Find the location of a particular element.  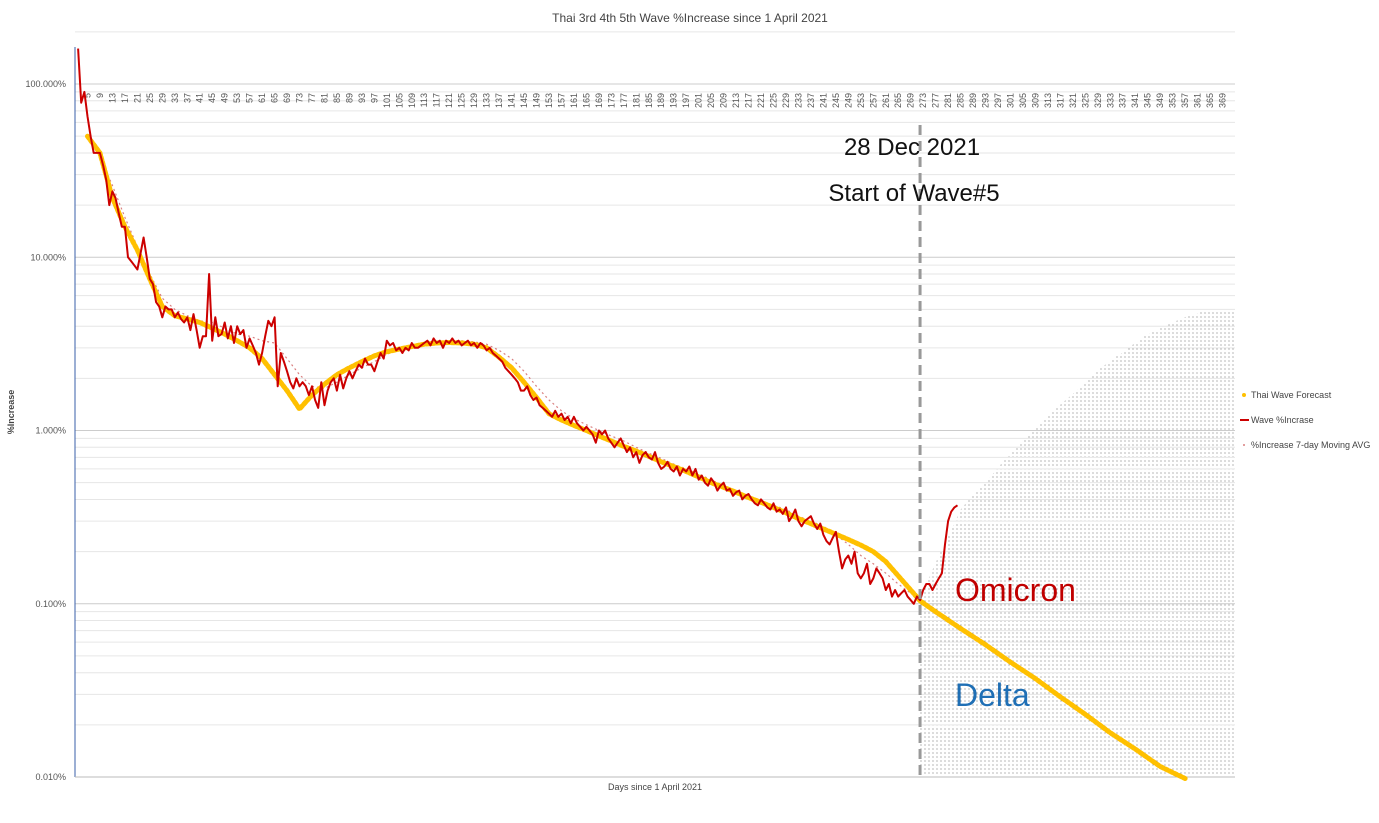

x-tick-label: 93 is located at coordinates (362, 98).